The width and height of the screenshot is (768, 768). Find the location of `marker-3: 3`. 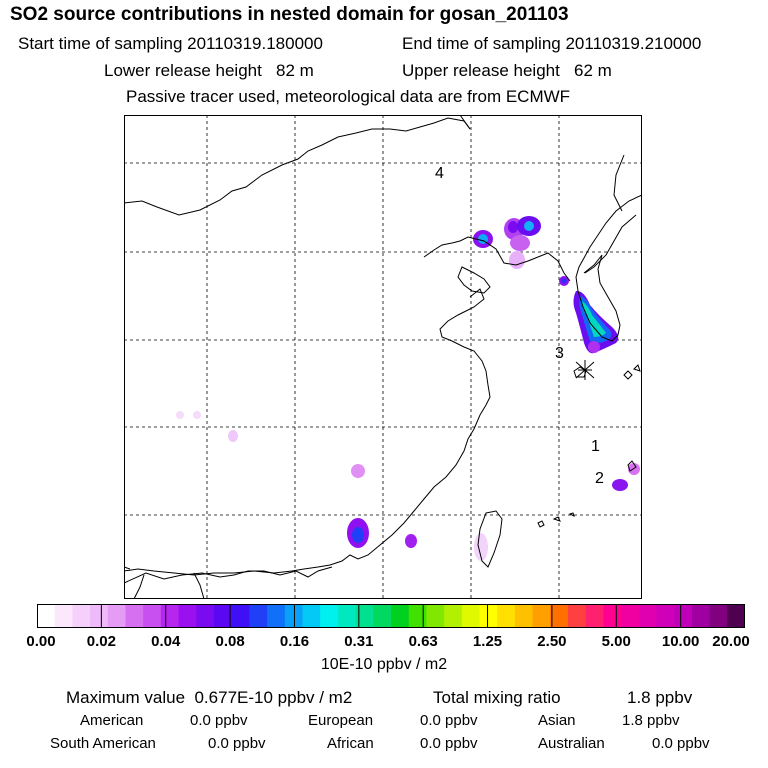

marker-3: 3 is located at coordinates (559, 353).